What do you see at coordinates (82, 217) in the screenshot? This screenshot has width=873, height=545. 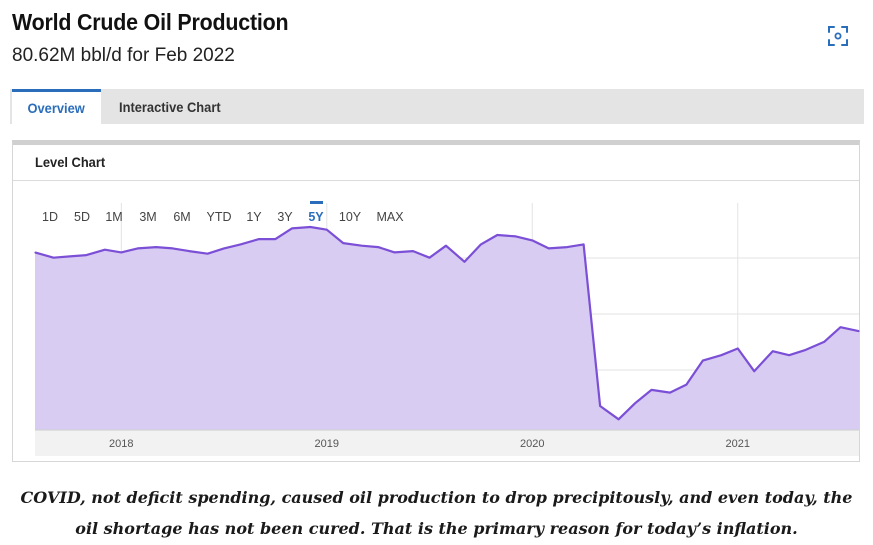 I see `range-button-5d: 5D` at bounding box center [82, 217].